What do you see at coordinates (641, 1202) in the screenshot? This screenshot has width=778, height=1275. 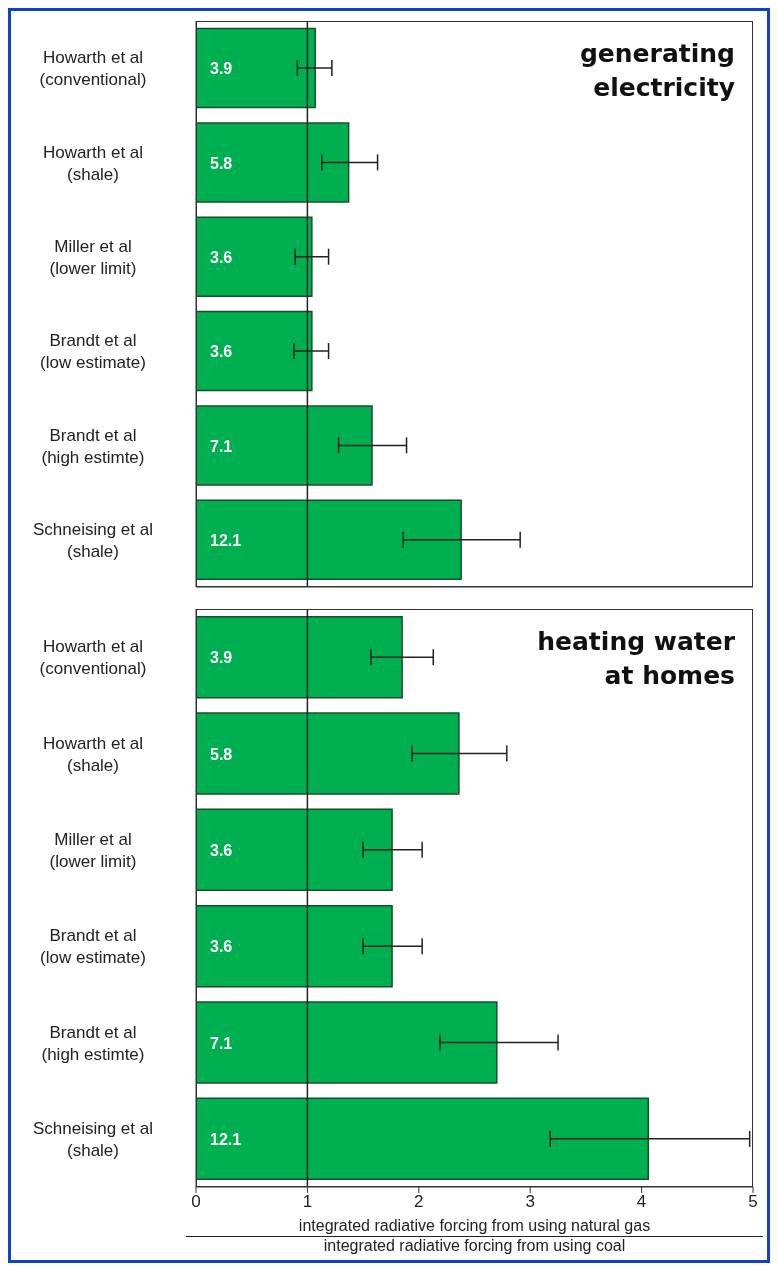 I see `x-tick-label: 4` at bounding box center [641, 1202].